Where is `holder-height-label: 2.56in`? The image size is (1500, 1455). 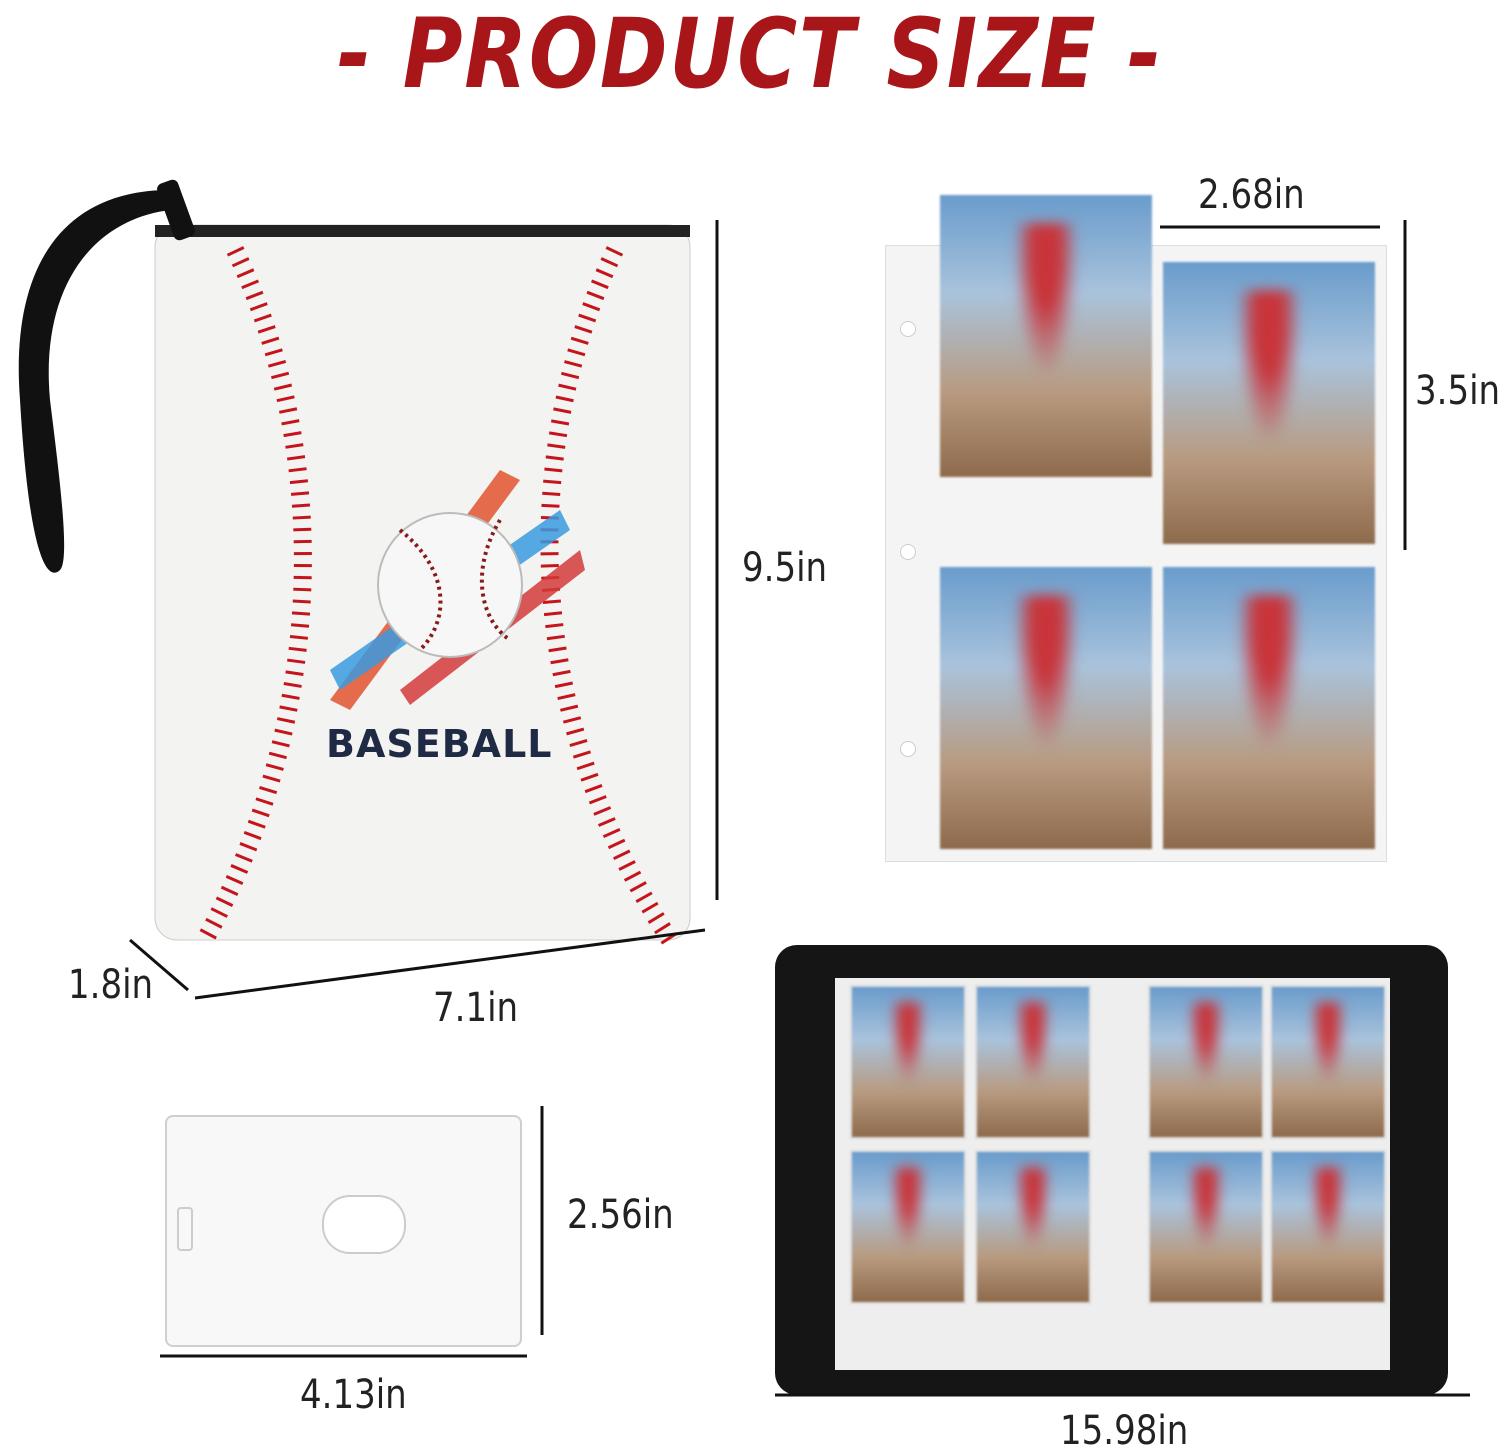 holder-height-label: 2.56in is located at coordinates (620, 1215).